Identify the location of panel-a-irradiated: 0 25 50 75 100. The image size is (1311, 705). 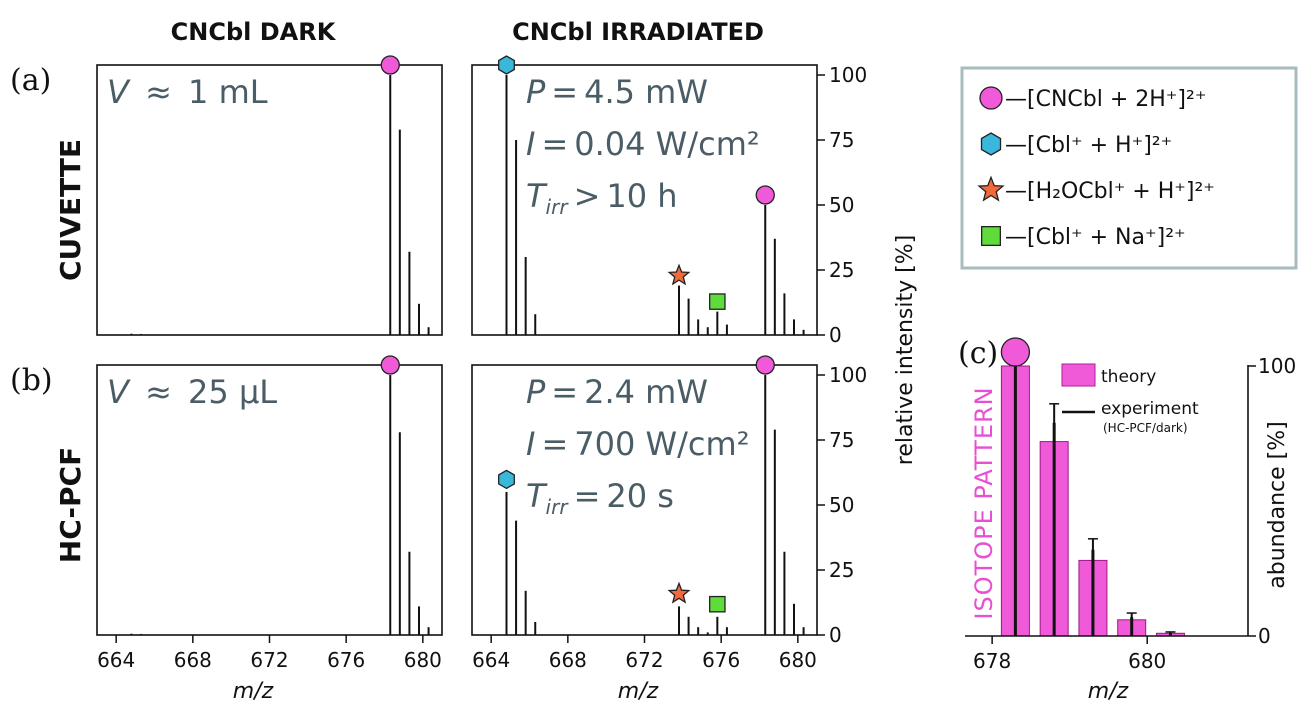
(669, 201).